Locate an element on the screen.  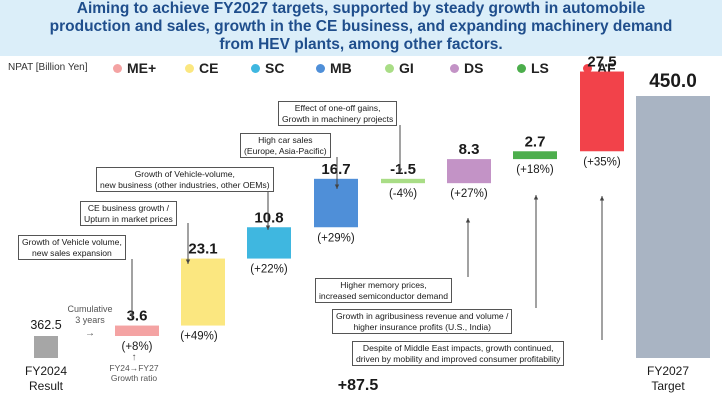
legend-item-mb: MB is located at coordinates (334, 68).